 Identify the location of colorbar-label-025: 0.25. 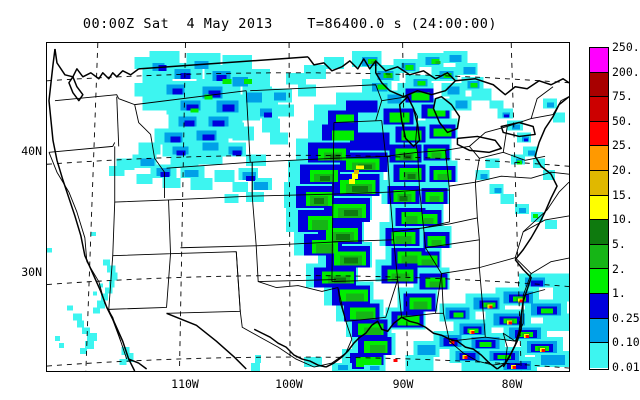
(626, 317).